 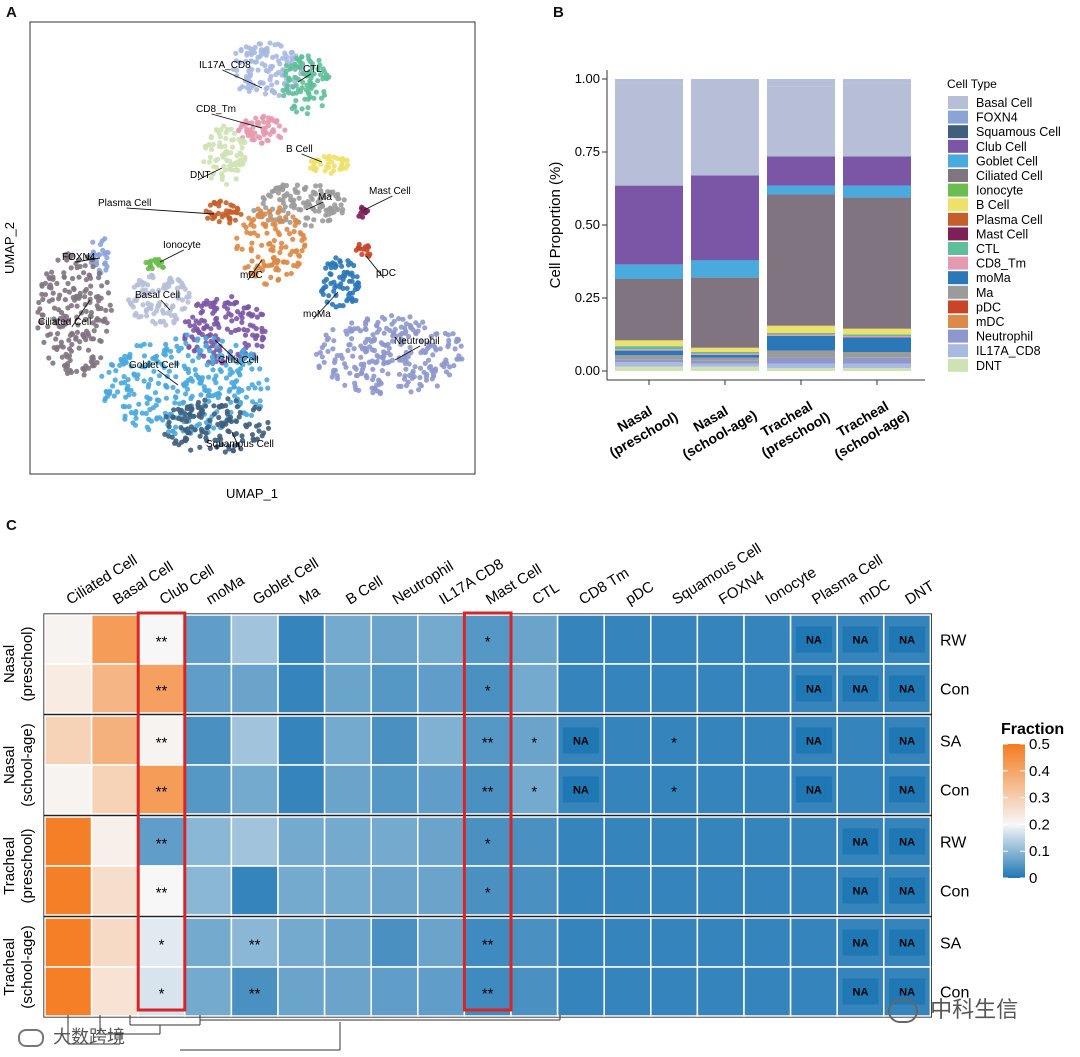 What do you see at coordinates (329, 164) in the screenshot?
I see `umap-cluster-b-cell` at bounding box center [329, 164].